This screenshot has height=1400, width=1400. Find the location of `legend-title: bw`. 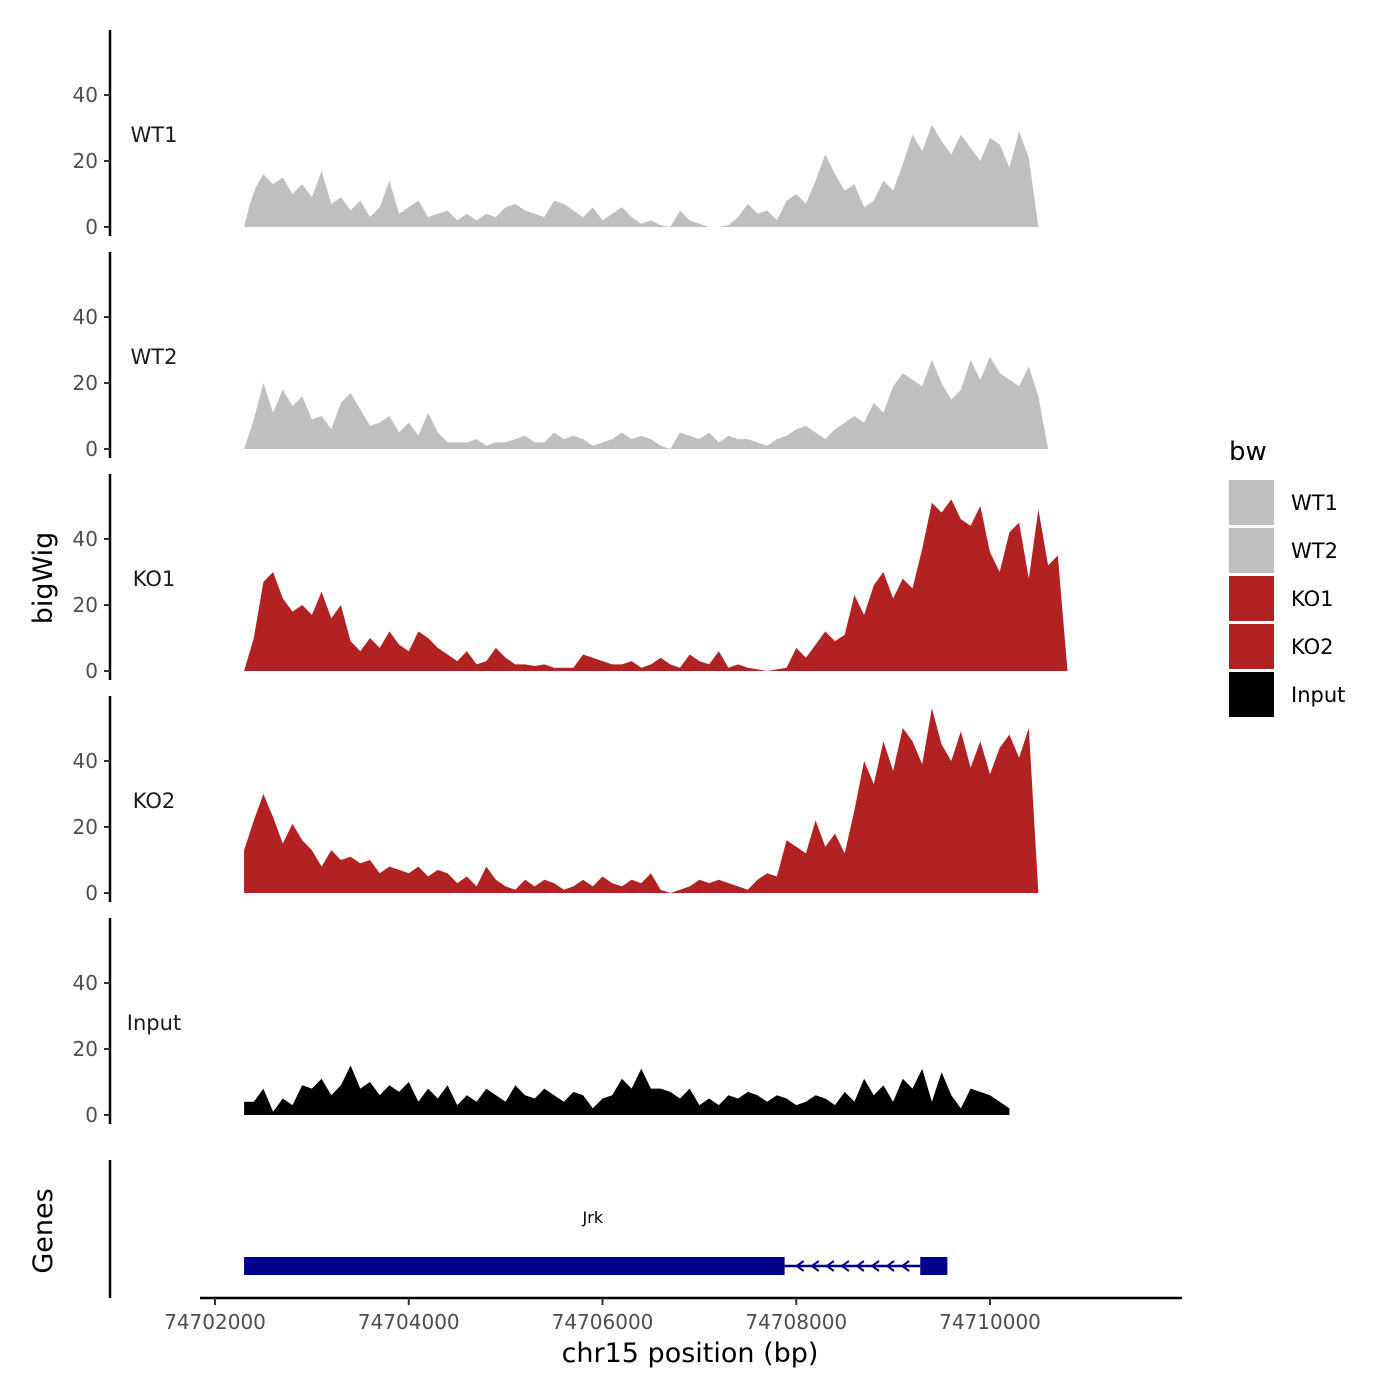

legend-title: bw is located at coordinates (1248, 452).